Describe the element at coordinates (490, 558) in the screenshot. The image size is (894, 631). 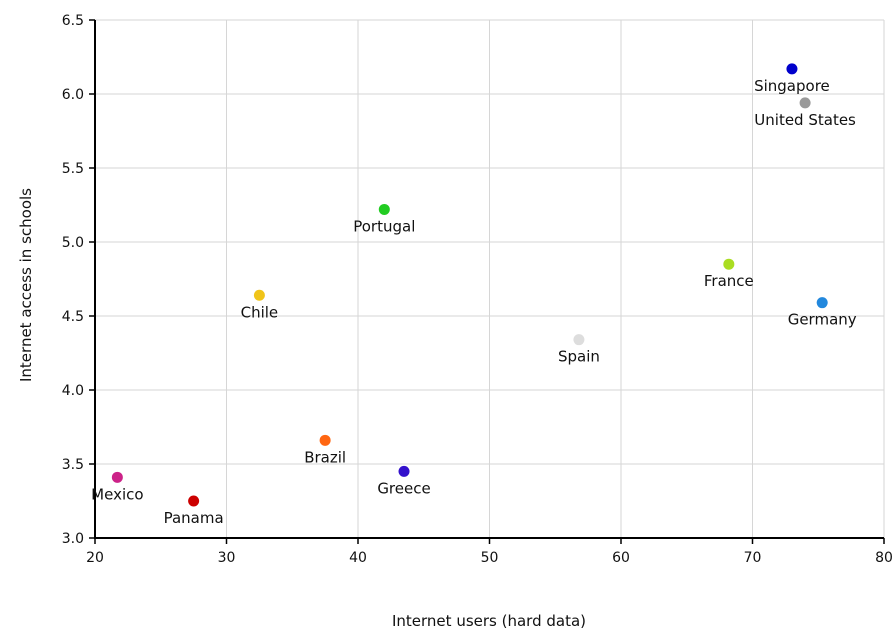
I see `x-tick-label: 50` at that location.